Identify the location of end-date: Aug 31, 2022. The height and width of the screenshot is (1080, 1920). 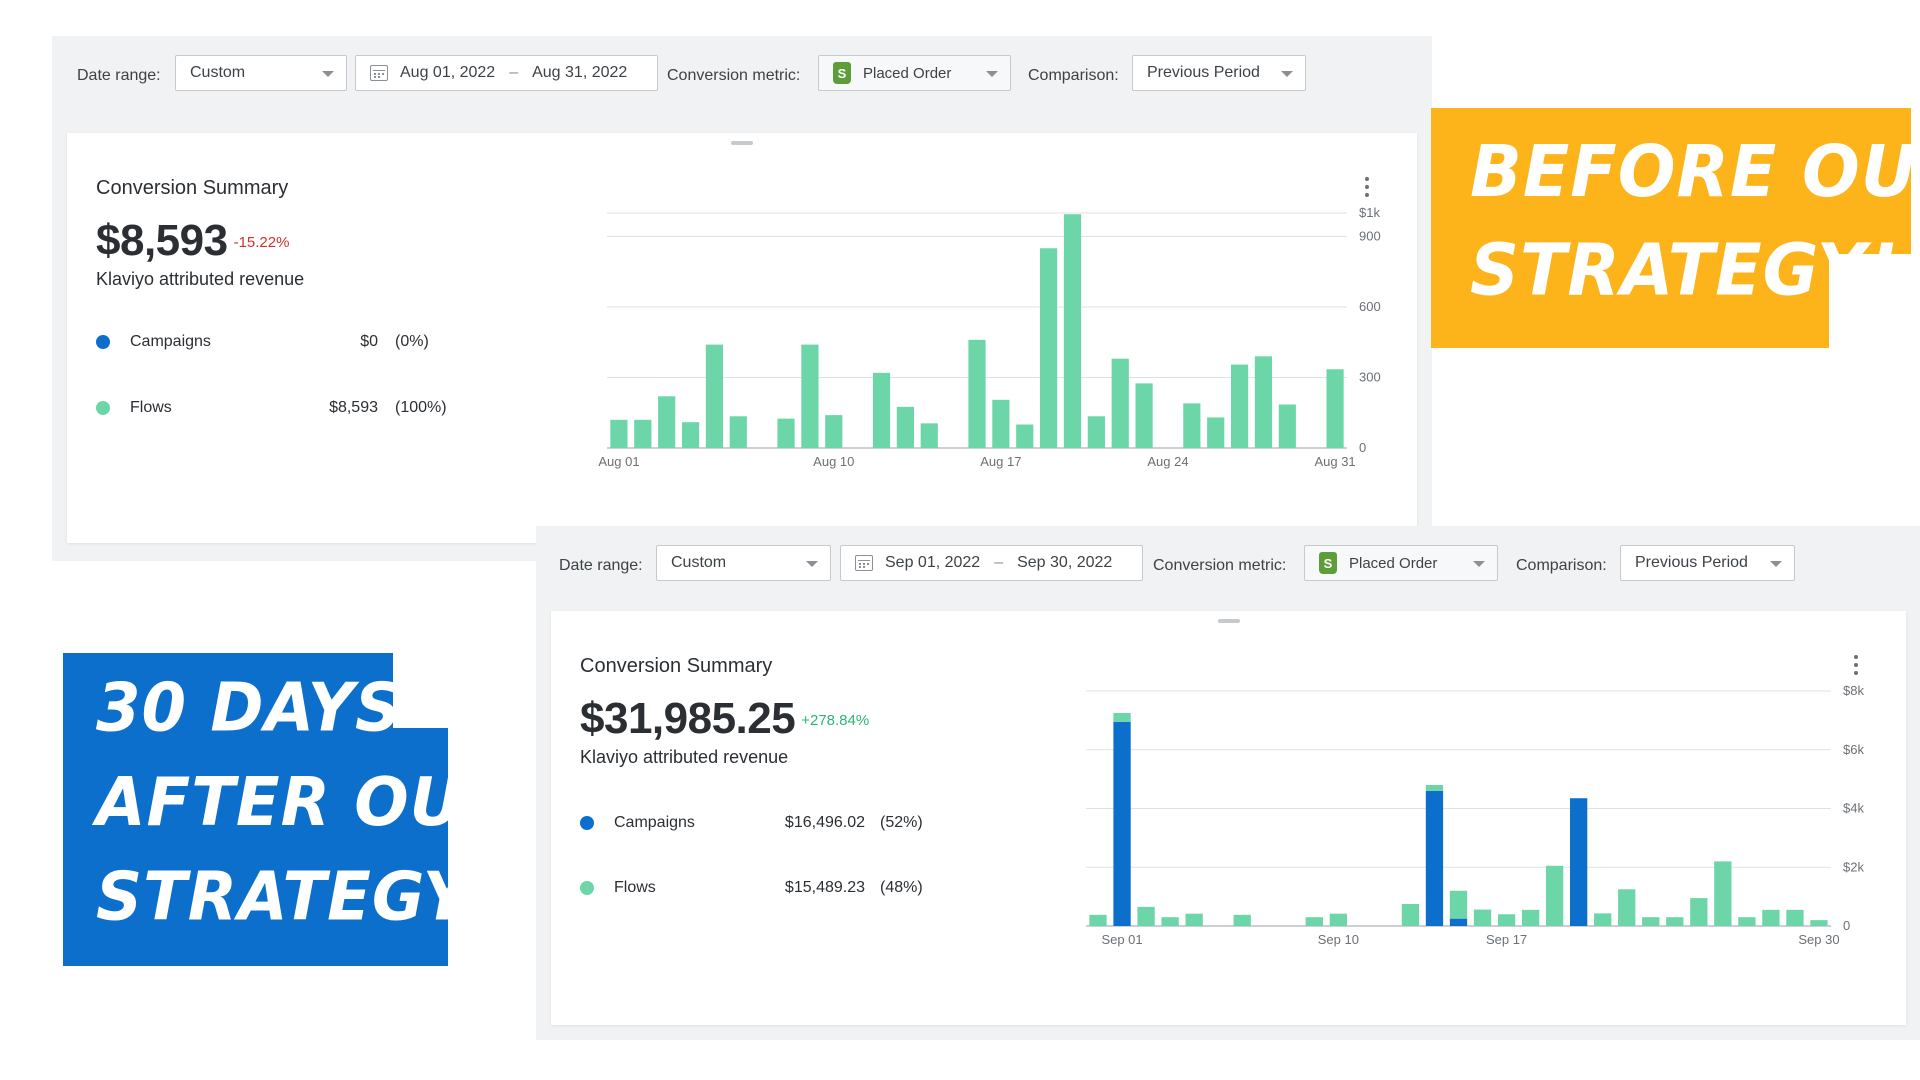
(580, 72).